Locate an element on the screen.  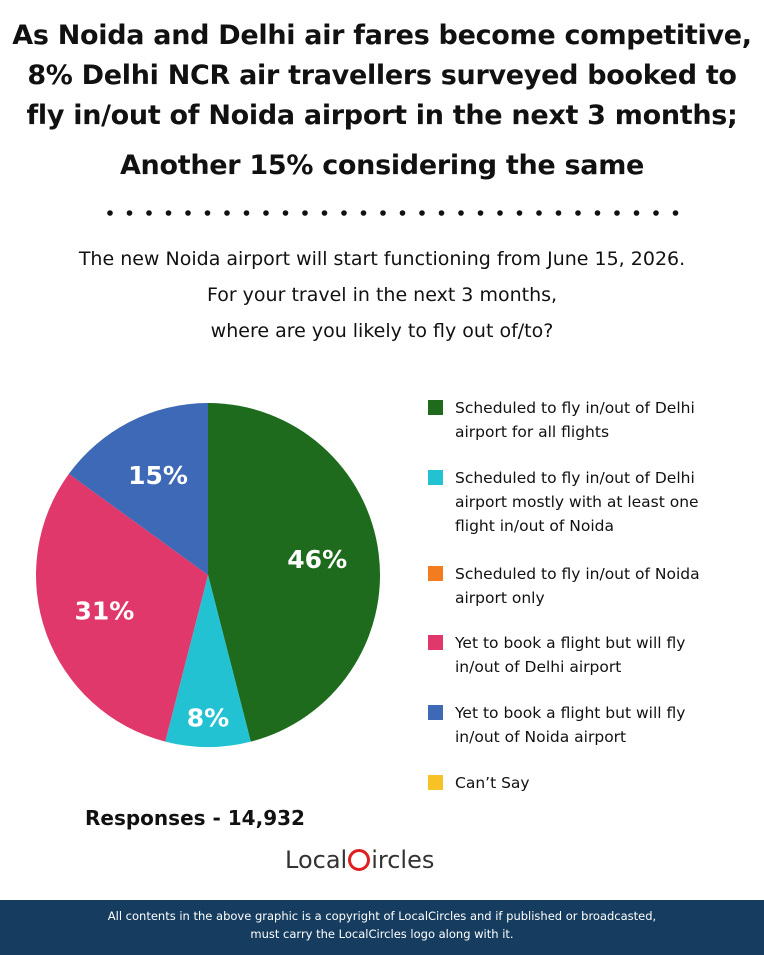
responses: Responses - 14,932 is located at coordinates (195, 818).